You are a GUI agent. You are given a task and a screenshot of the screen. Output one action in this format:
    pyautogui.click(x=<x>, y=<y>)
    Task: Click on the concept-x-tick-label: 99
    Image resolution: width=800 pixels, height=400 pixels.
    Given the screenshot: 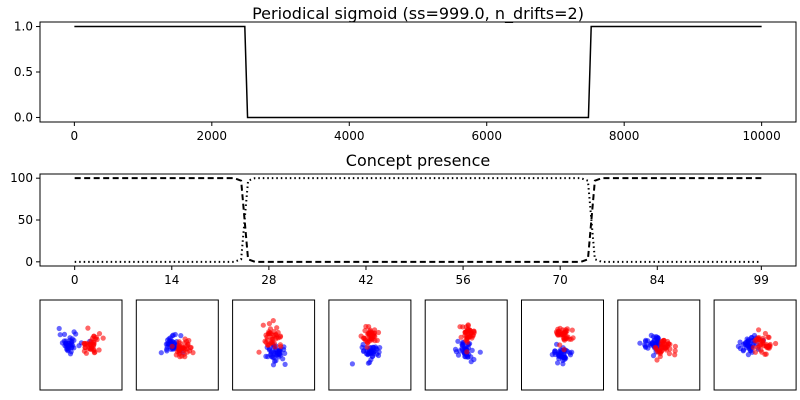 What is the action you would take?
    pyautogui.click(x=761, y=280)
    